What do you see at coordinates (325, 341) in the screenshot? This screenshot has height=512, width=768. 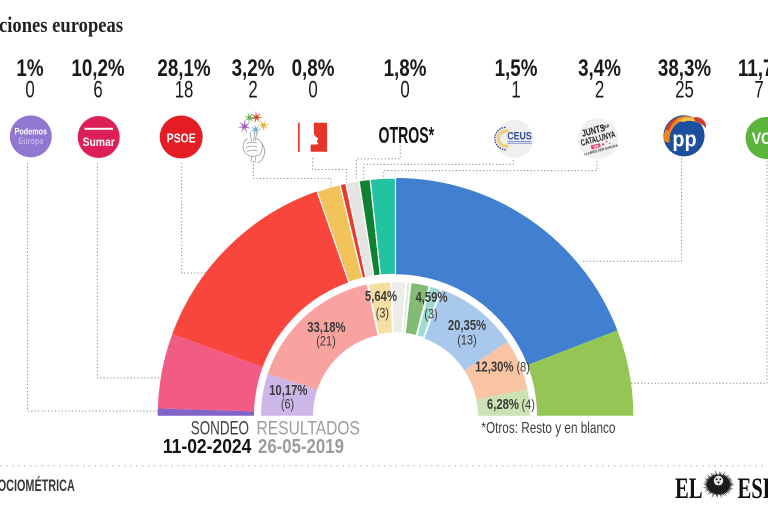 I see `svg-text: (21)` at bounding box center [325, 341].